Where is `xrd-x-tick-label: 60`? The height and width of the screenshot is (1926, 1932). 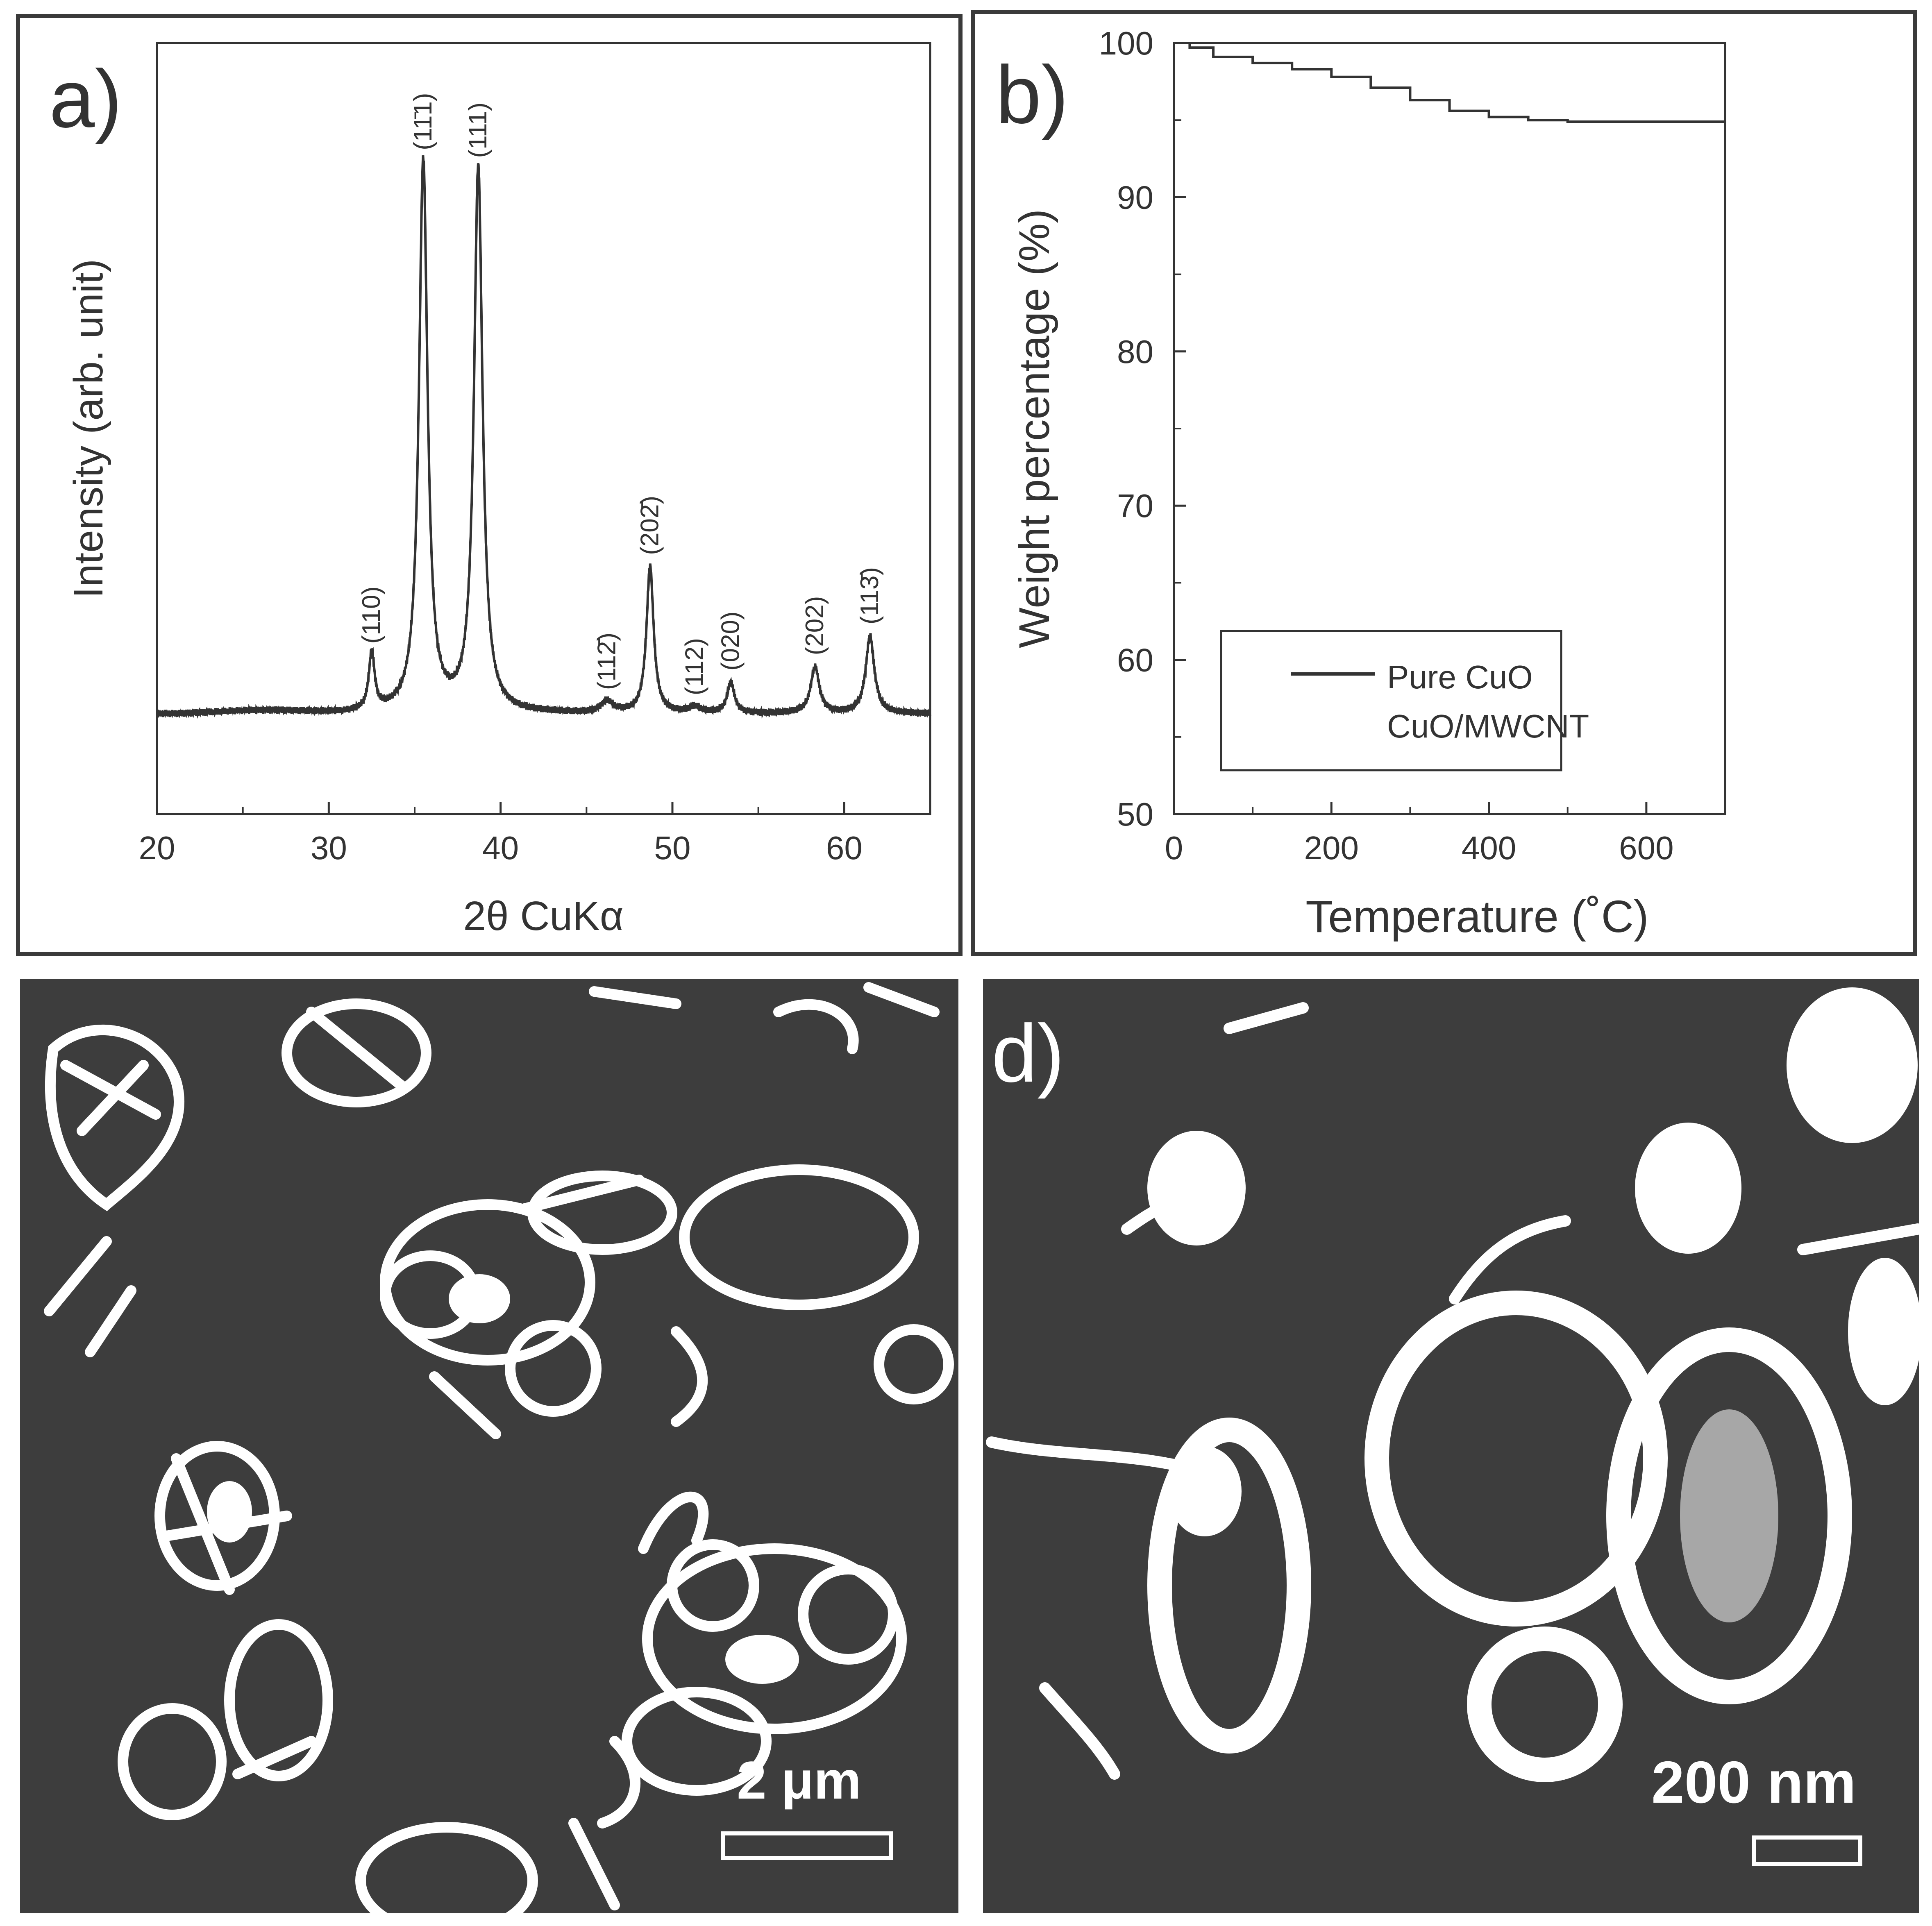 xrd-x-tick-label: 60 is located at coordinates (844, 848).